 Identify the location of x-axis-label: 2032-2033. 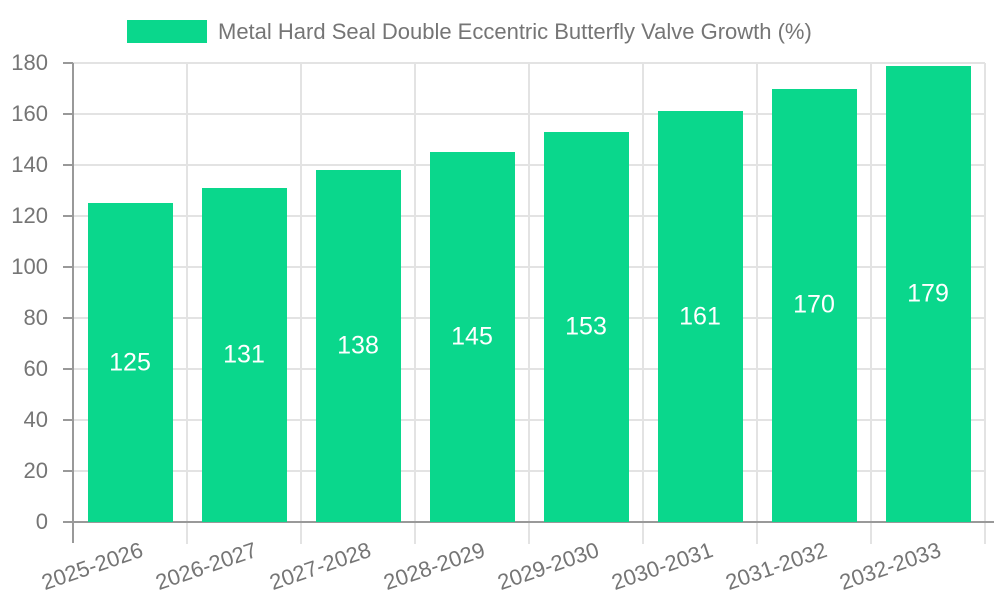
(890, 566).